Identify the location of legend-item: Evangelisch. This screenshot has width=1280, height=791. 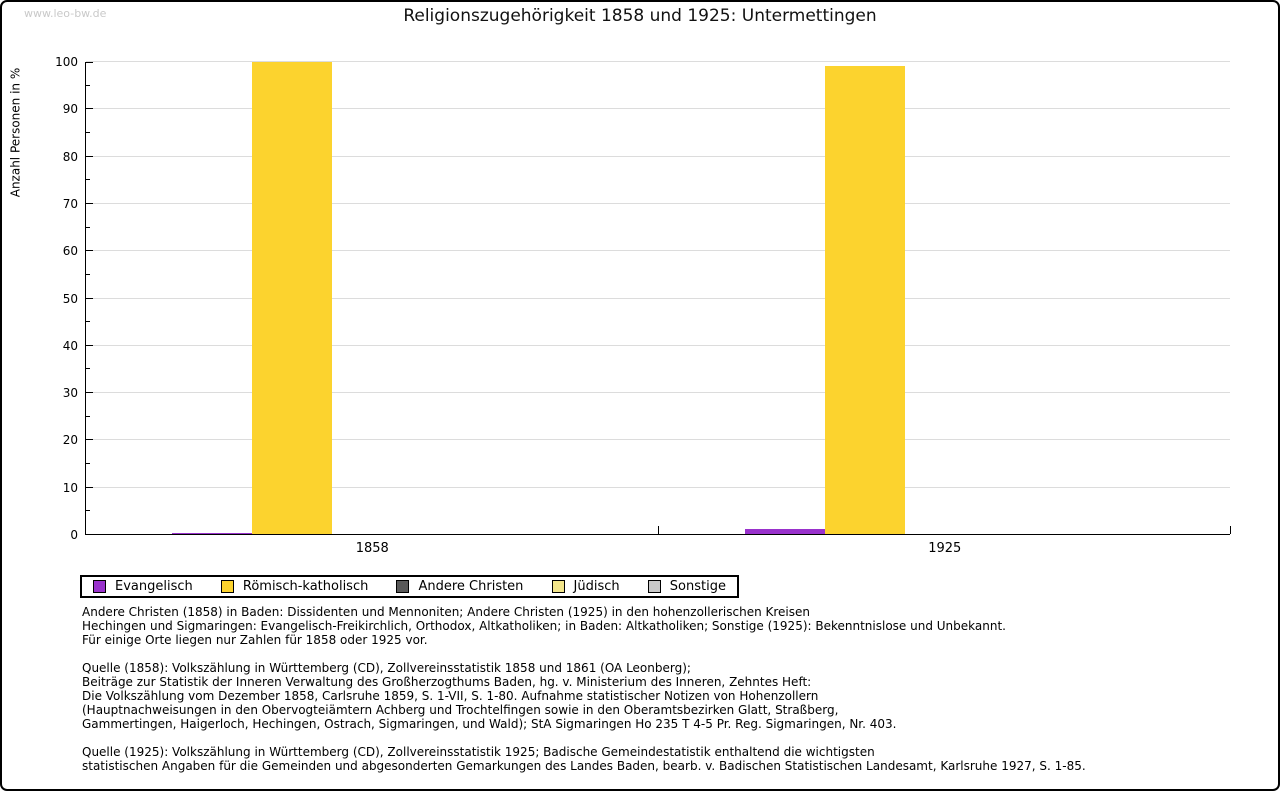
(143, 586).